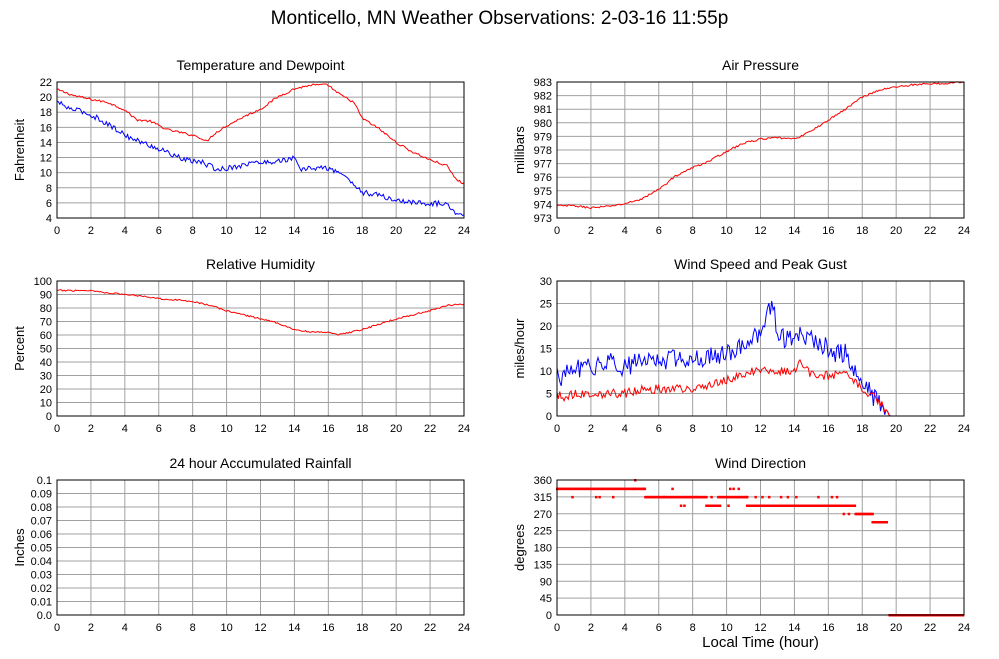  What do you see at coordinates (543, 178) in the screenshot?
I see `y-tick-label: 976` at bounding box center [543, 178].